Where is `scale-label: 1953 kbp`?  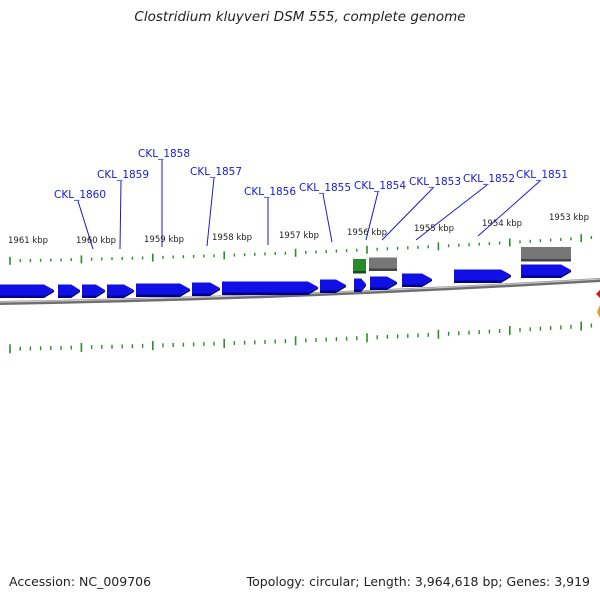 scale-label: 1953 kbp is located at coordinates (569, 218).